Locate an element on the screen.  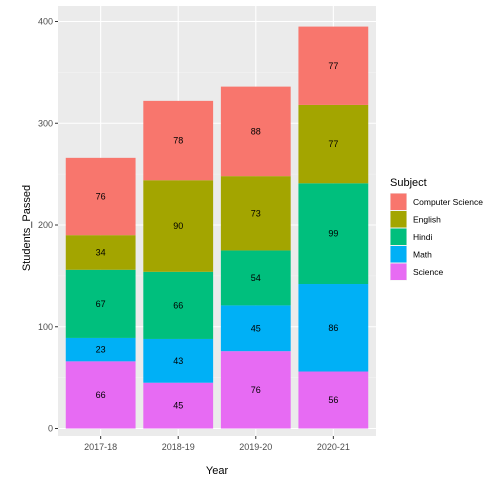
data-label: 56 is located at coordinates (333, 400).